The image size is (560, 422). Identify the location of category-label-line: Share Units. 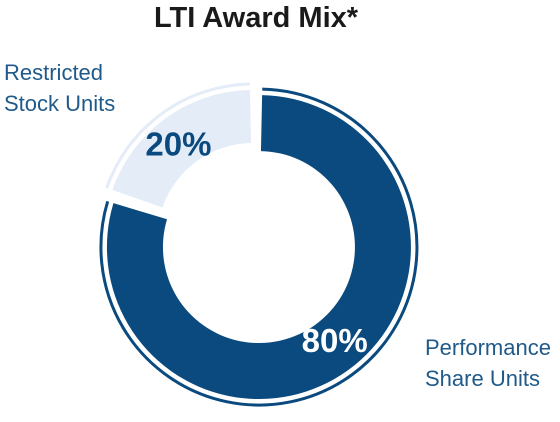
(482, 378).